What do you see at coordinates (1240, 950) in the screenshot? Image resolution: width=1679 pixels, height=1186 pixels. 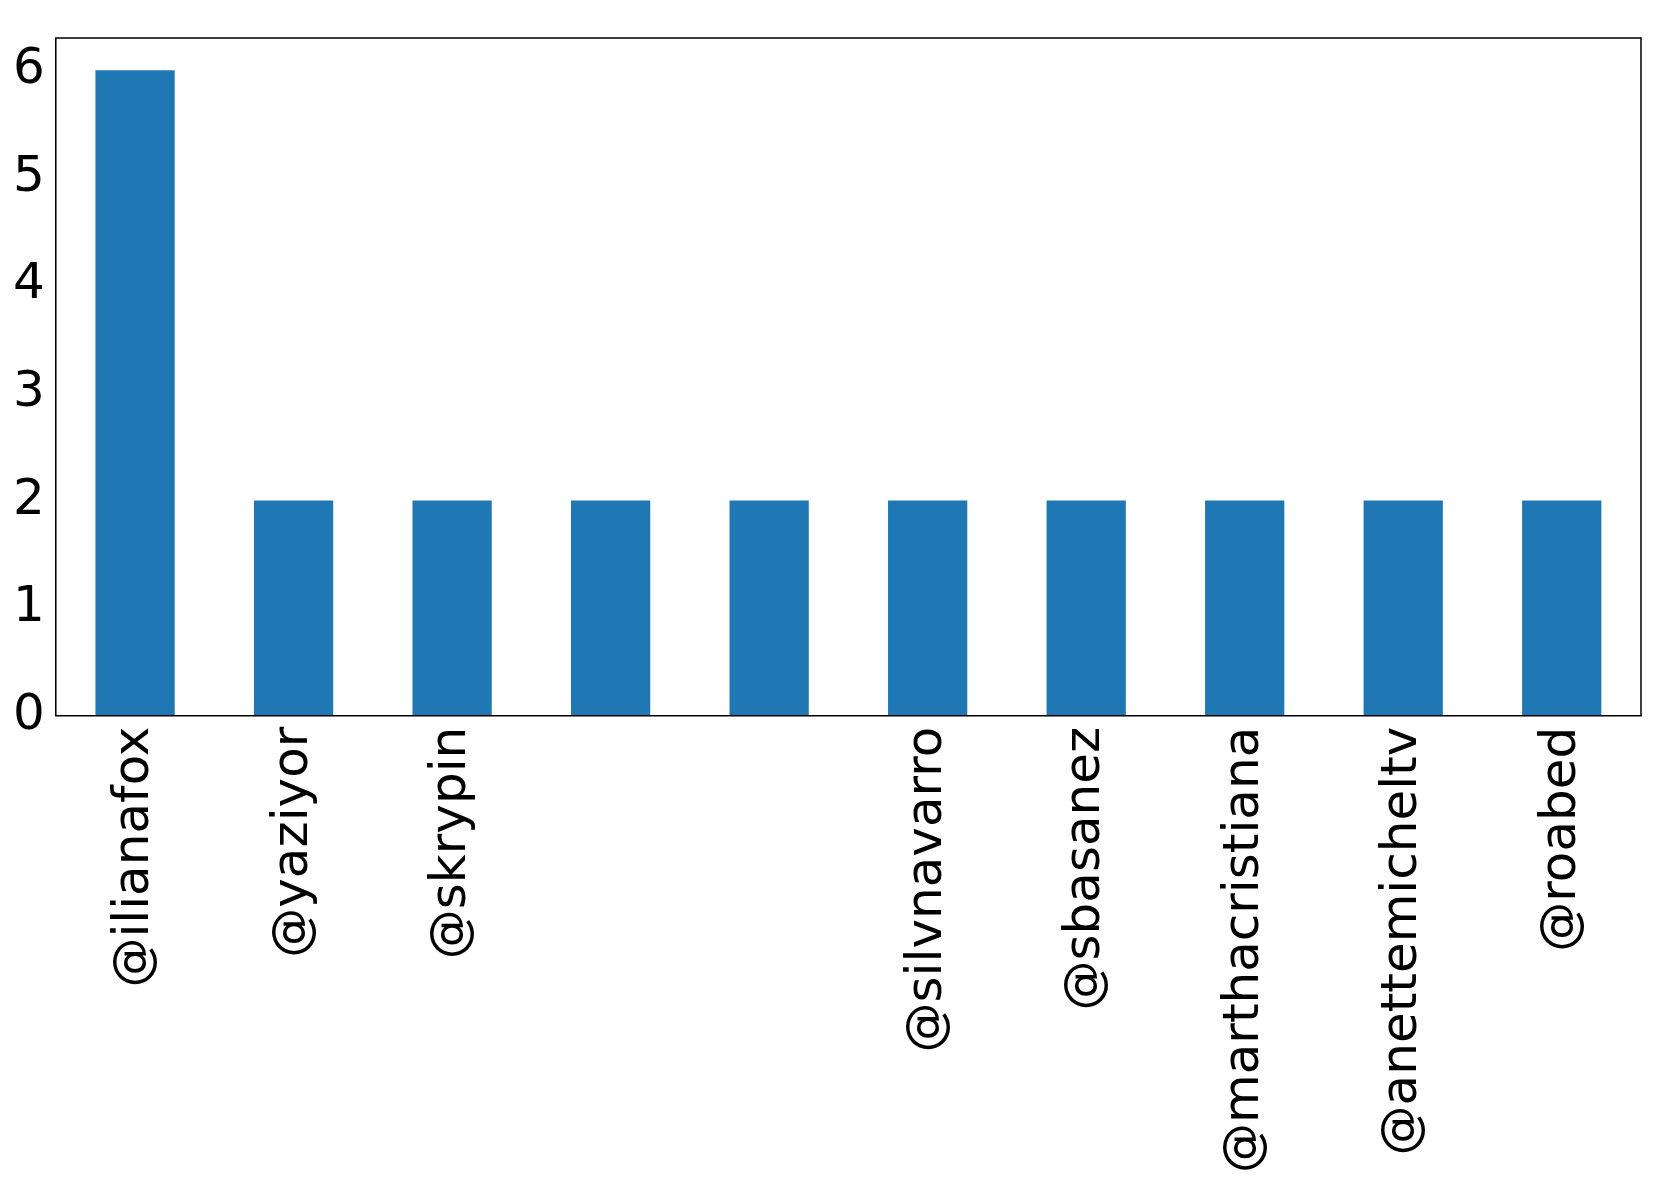 I see `x-tick-label: @marthacristiana` at bounding box center [1240, 950].